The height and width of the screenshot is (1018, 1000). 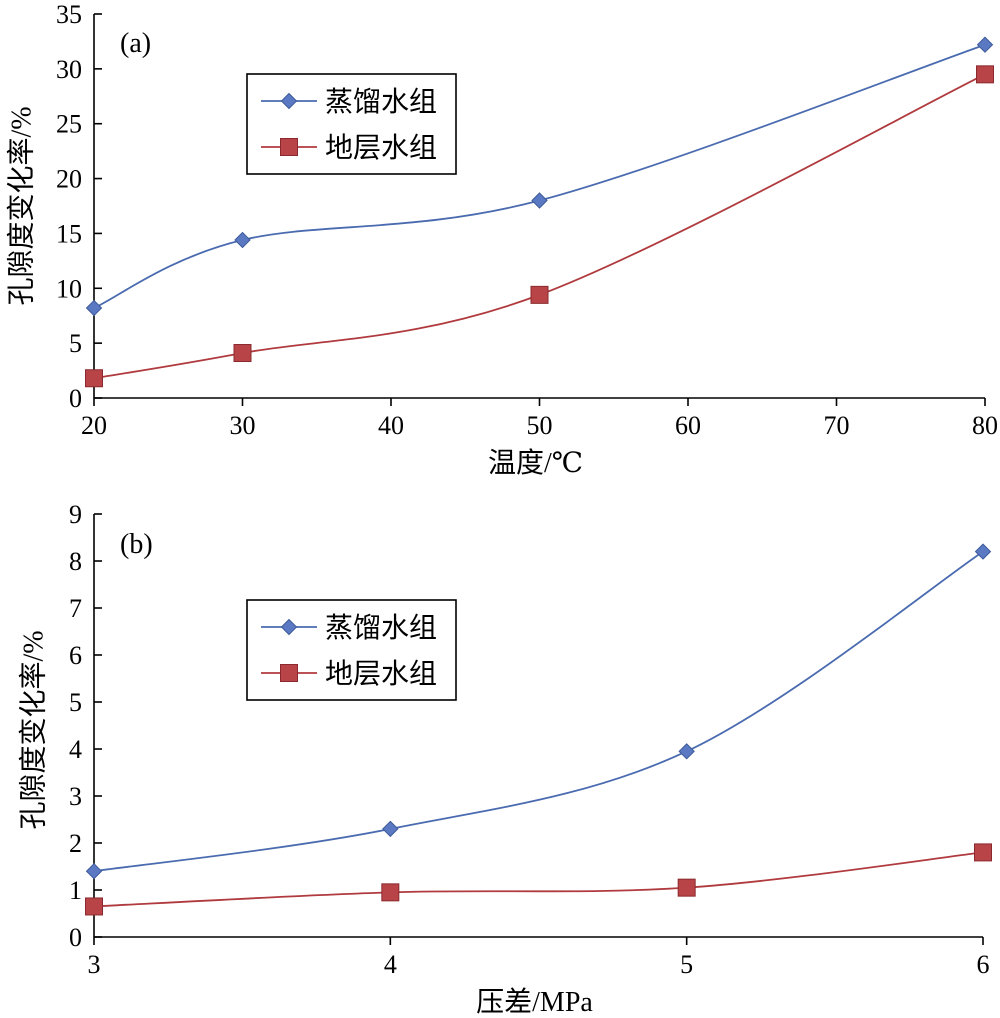 What do you see at coordinates (985, 425) in the screenshot?
I see `x-tick-label: 80` at bounding box center [985, 425].